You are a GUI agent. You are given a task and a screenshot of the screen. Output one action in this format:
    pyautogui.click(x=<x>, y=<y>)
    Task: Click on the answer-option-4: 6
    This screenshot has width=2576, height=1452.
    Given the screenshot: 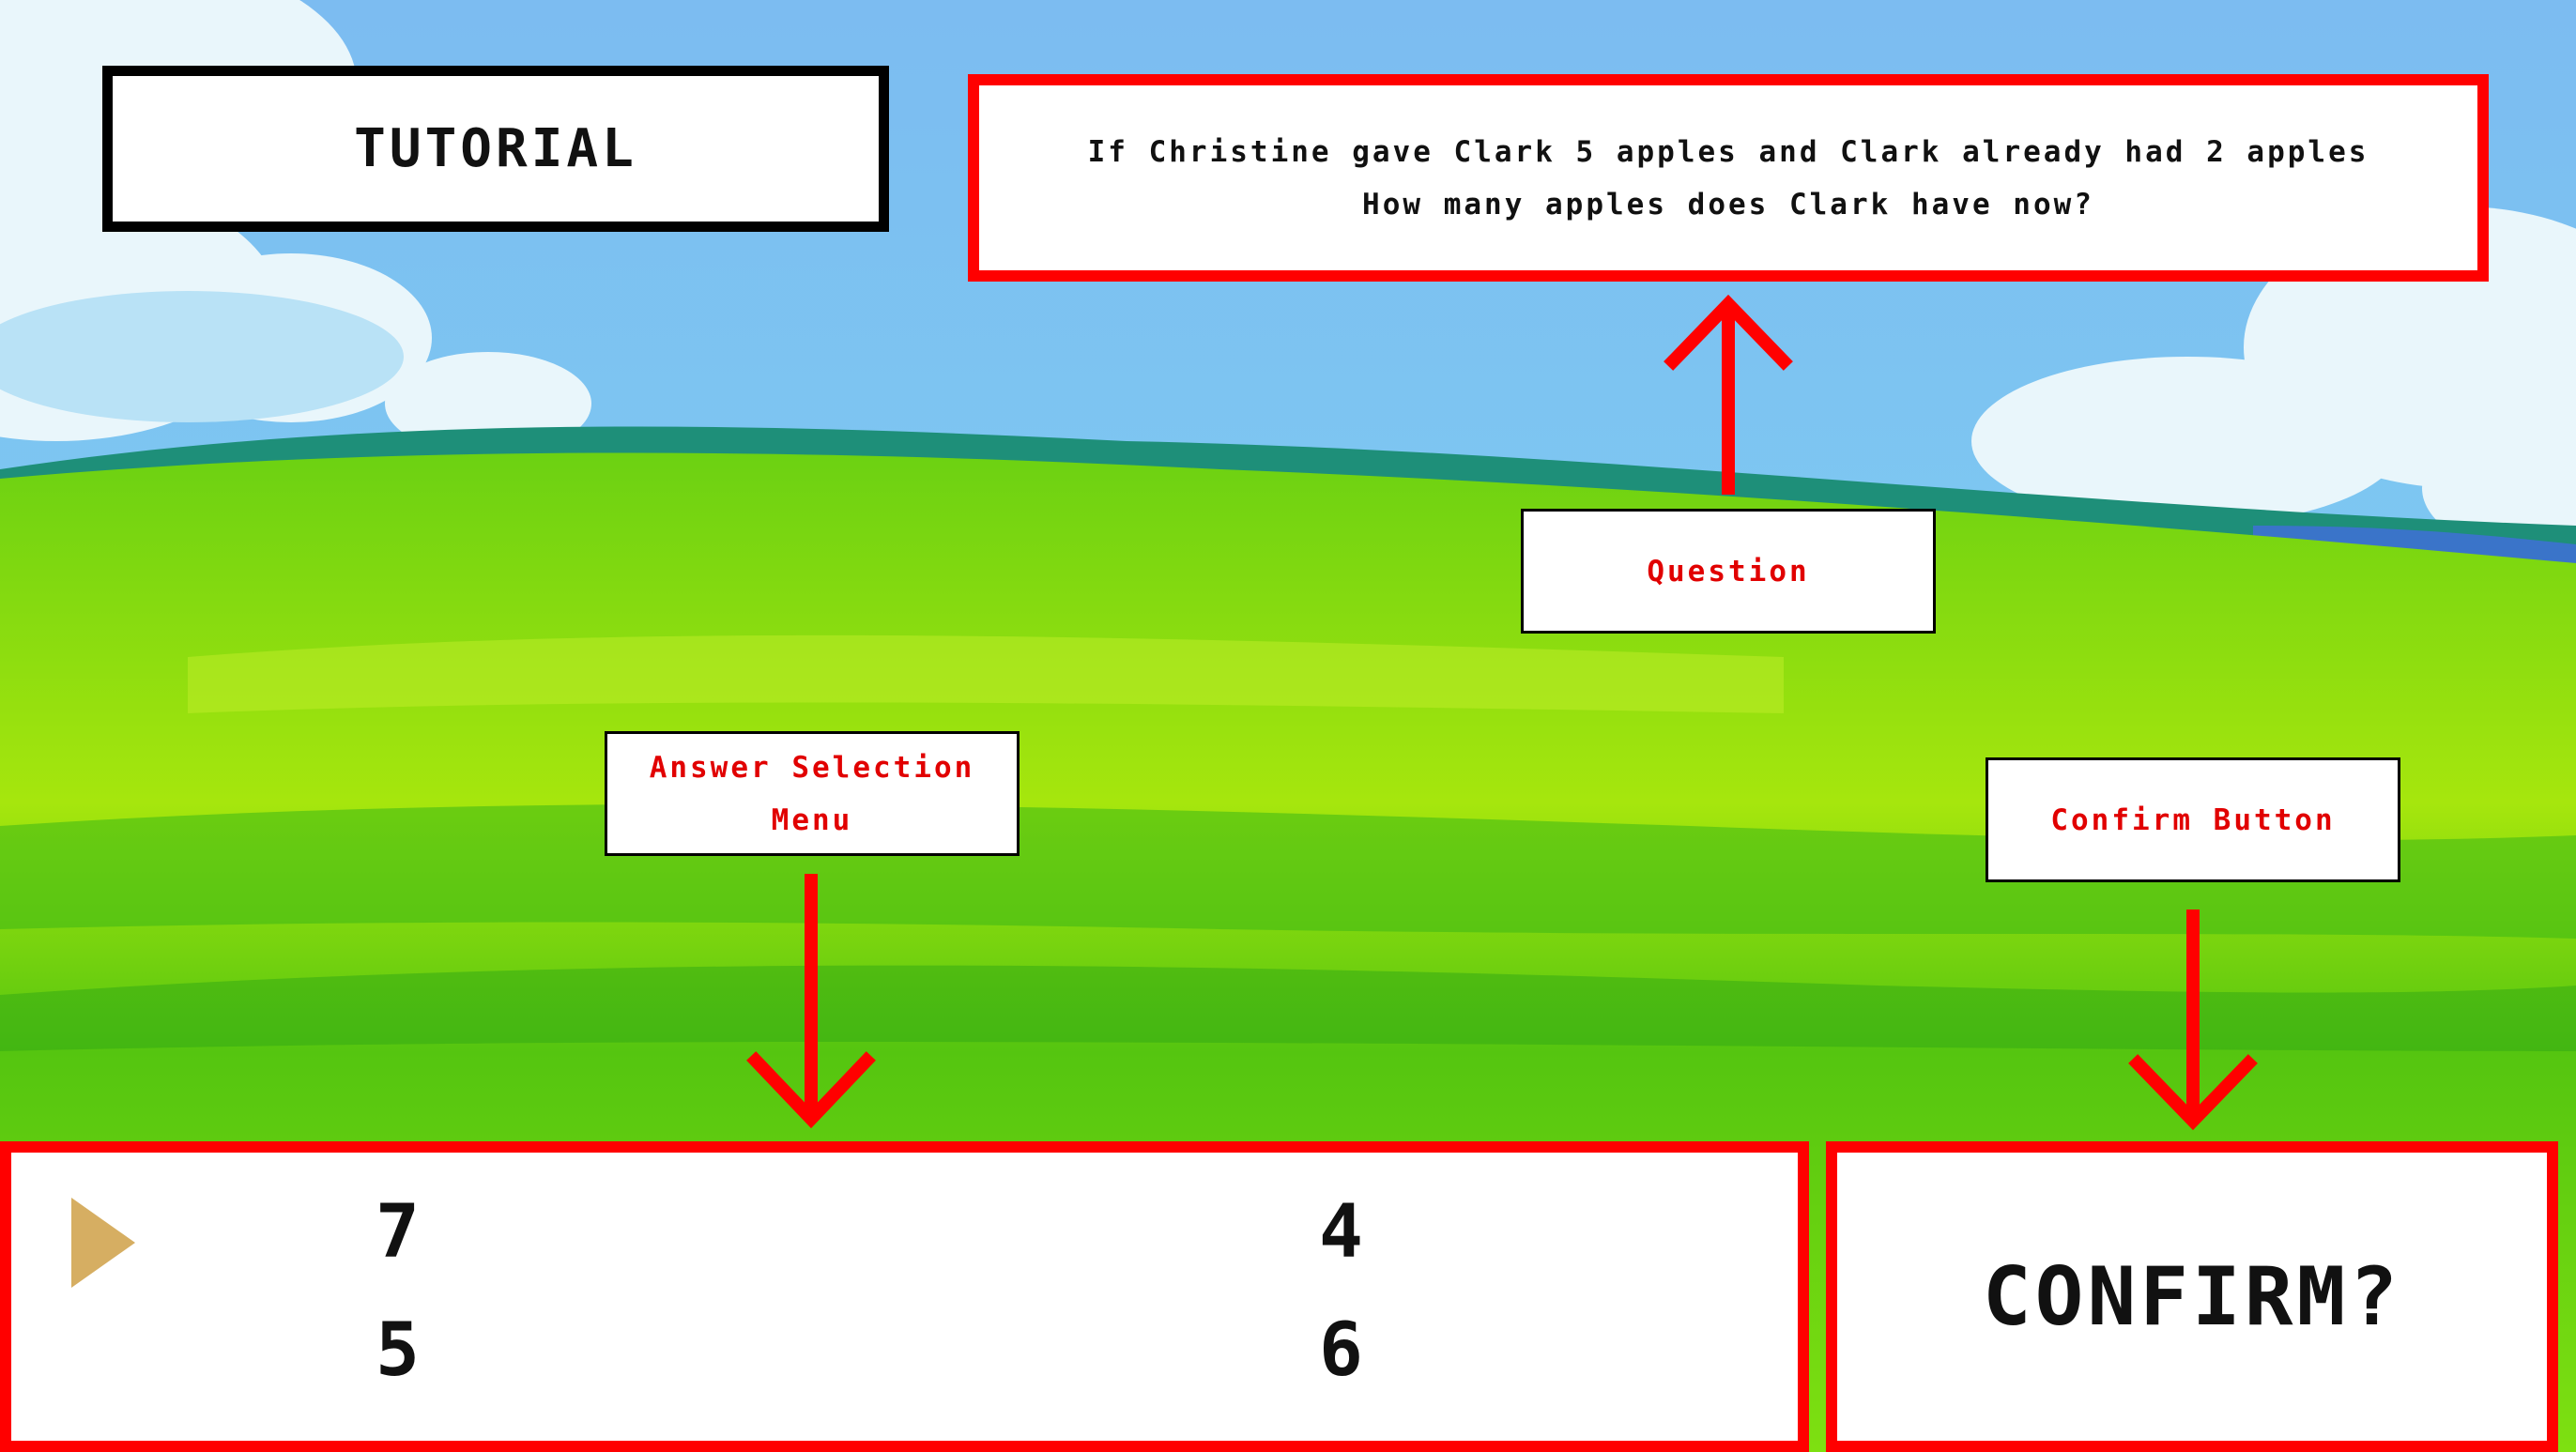 What is the action you would take?
    pyautogui.click(x=1341, y=1350)
    